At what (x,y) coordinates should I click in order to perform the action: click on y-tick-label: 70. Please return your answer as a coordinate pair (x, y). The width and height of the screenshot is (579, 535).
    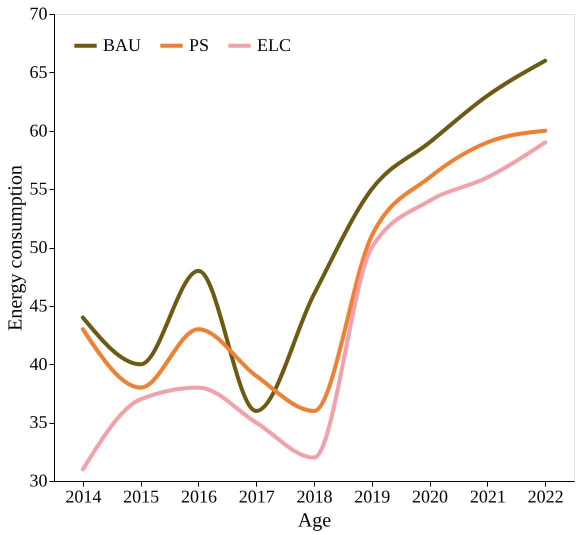
    Looking at the image, I should click on (39, 14).